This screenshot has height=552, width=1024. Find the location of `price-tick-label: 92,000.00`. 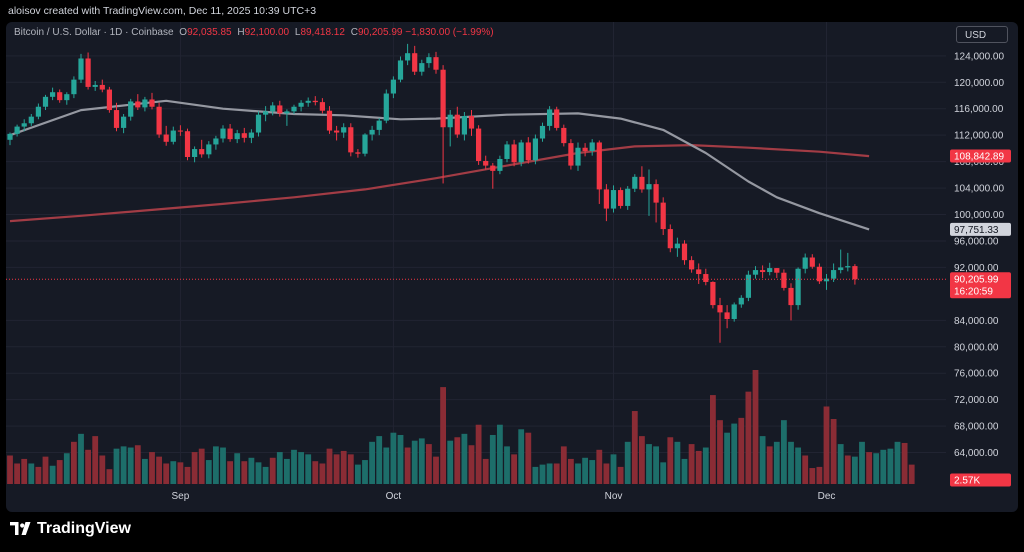

price-tick-label: 92,000.00 is located at coordinates (976, 268).